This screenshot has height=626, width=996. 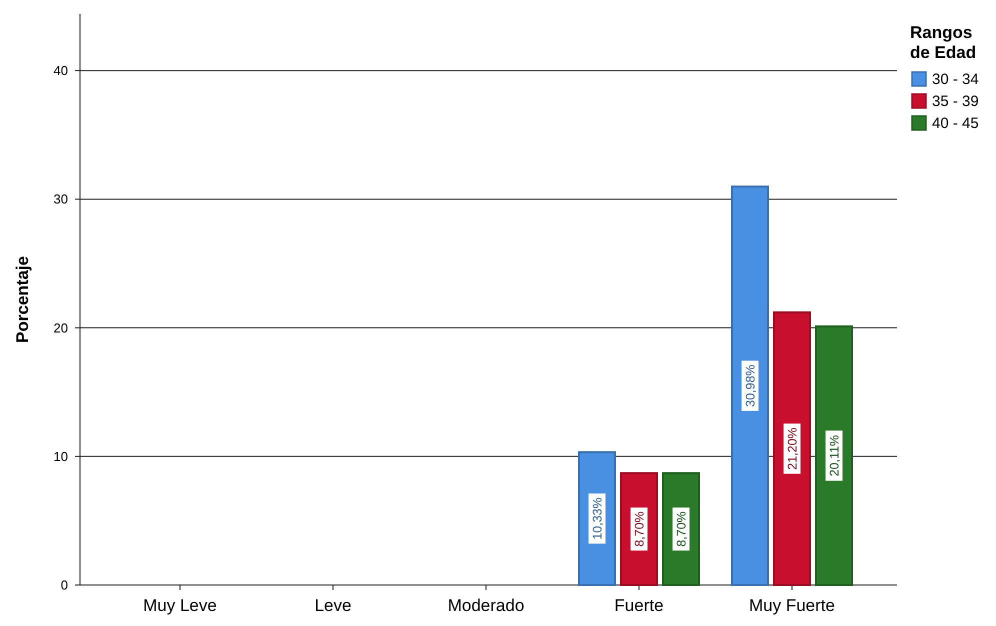 I want to click on data-label: 20,11%, so click(x=835, y=455).